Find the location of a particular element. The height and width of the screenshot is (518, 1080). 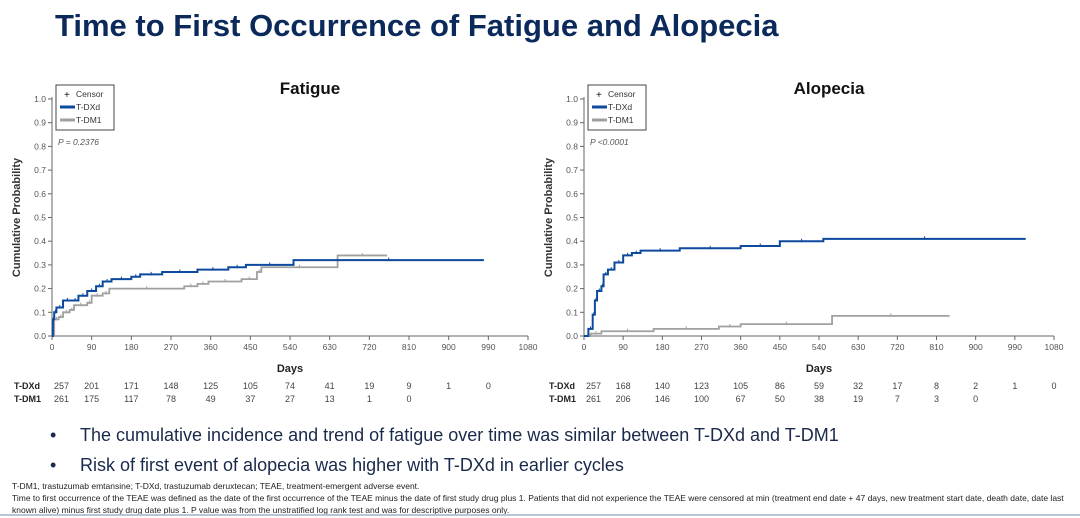

y-tick-label: 1.0 is located at coordinates (572, 99).